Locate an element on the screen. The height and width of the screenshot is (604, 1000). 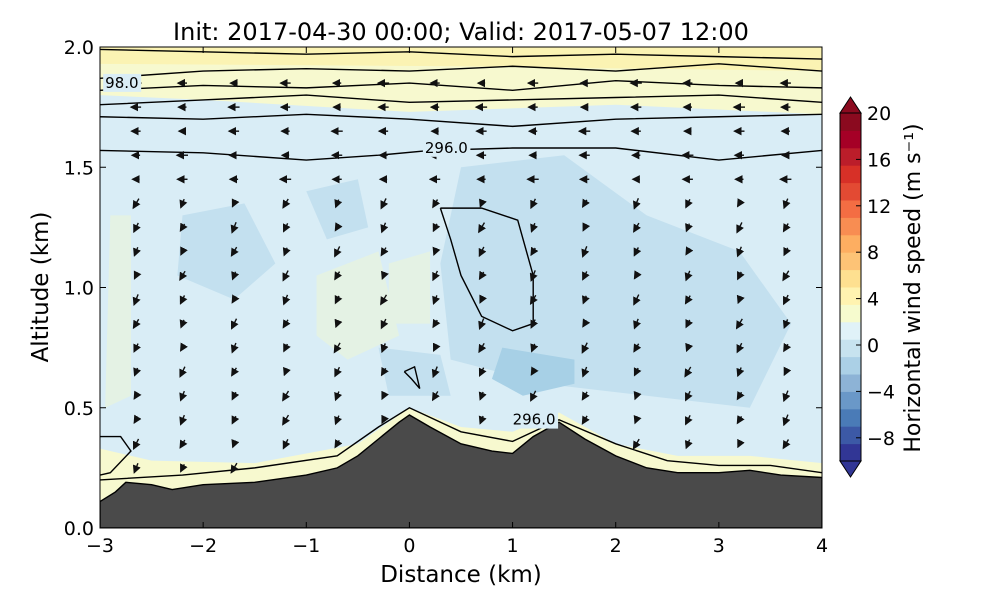
contour-label: 296.0 is located at coordinates (446, 148).